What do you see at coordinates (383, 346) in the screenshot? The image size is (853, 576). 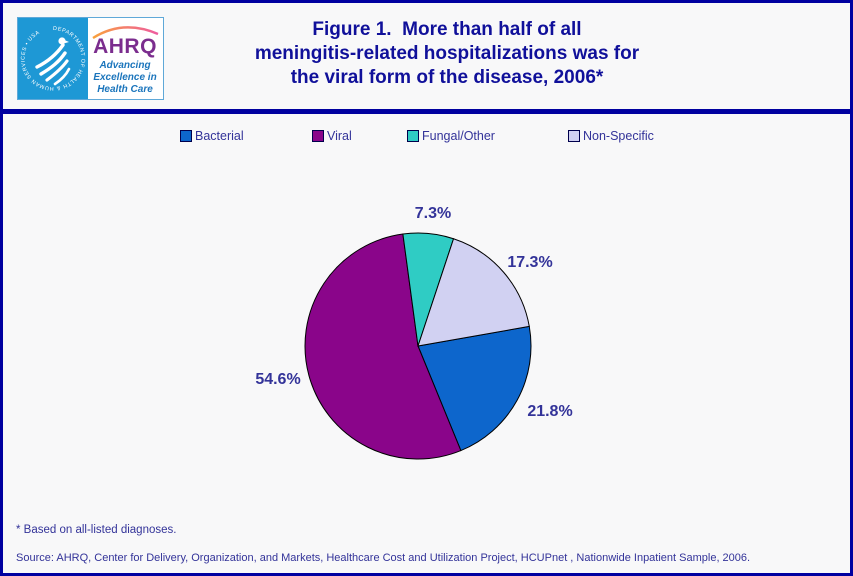 I see `pie-slice-viral` at bounding box center [383, 346].